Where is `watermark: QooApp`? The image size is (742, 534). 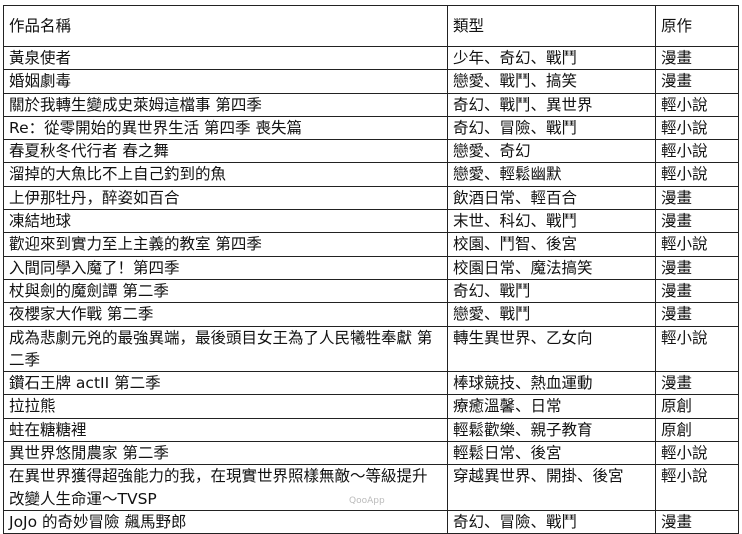
watermark: QooApp is located at coordinates (367, 501).